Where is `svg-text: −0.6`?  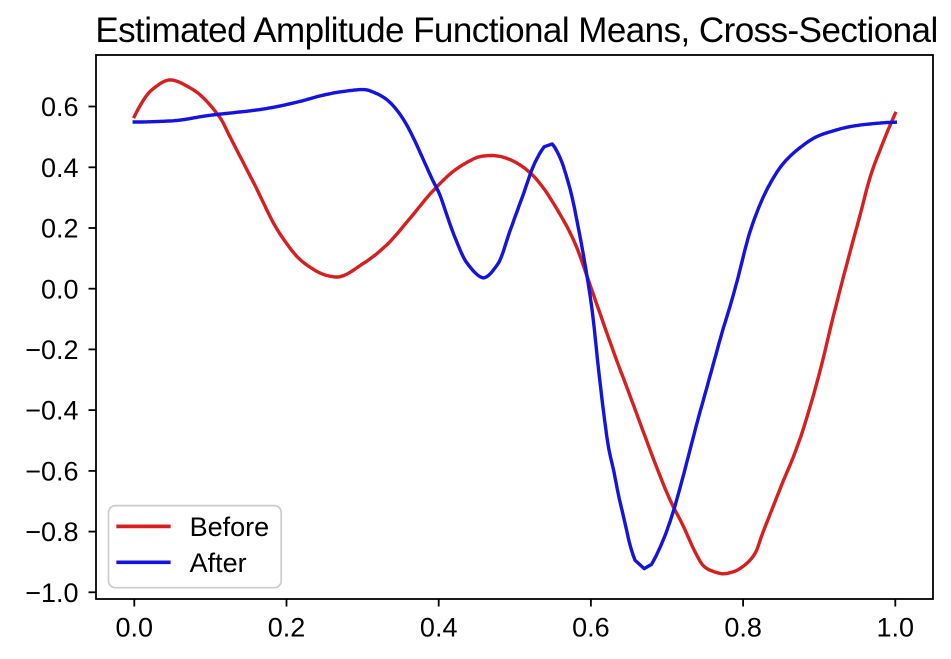 svg-text: −0.6 is located at coordinates (51, 472).